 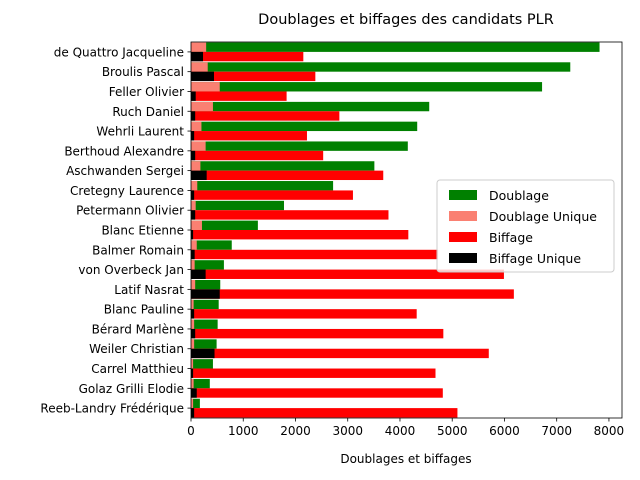 I want to click on y-tick-label: Berthoud Alexandre, so click(x=124, y=151).